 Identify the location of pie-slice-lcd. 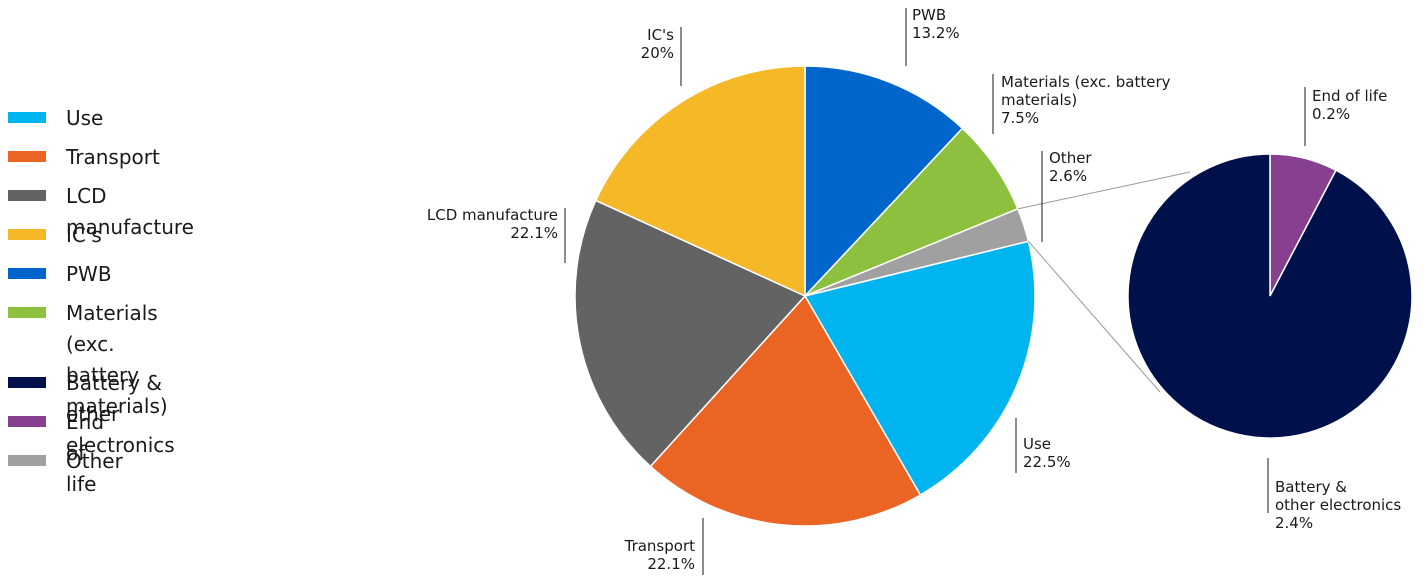
(690, 333).